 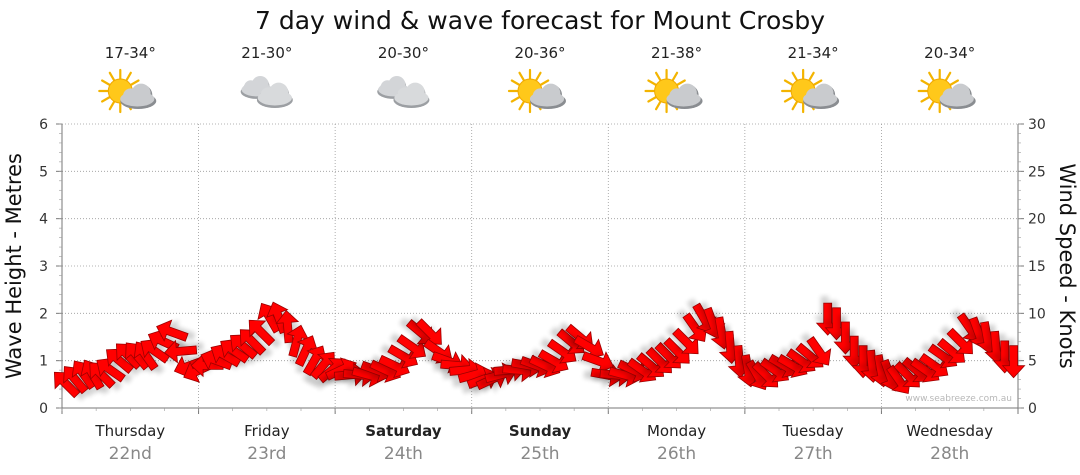 What do you see at coordinates (43, 125) in the screenshot?
I see `left-tick-label: 6` at bounding box center [43, 125].